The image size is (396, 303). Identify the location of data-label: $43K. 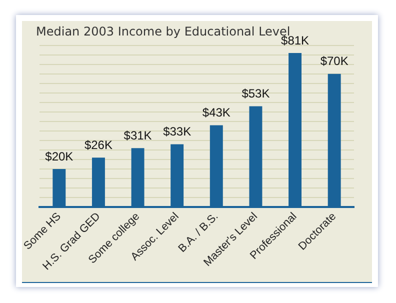
(216, 113).